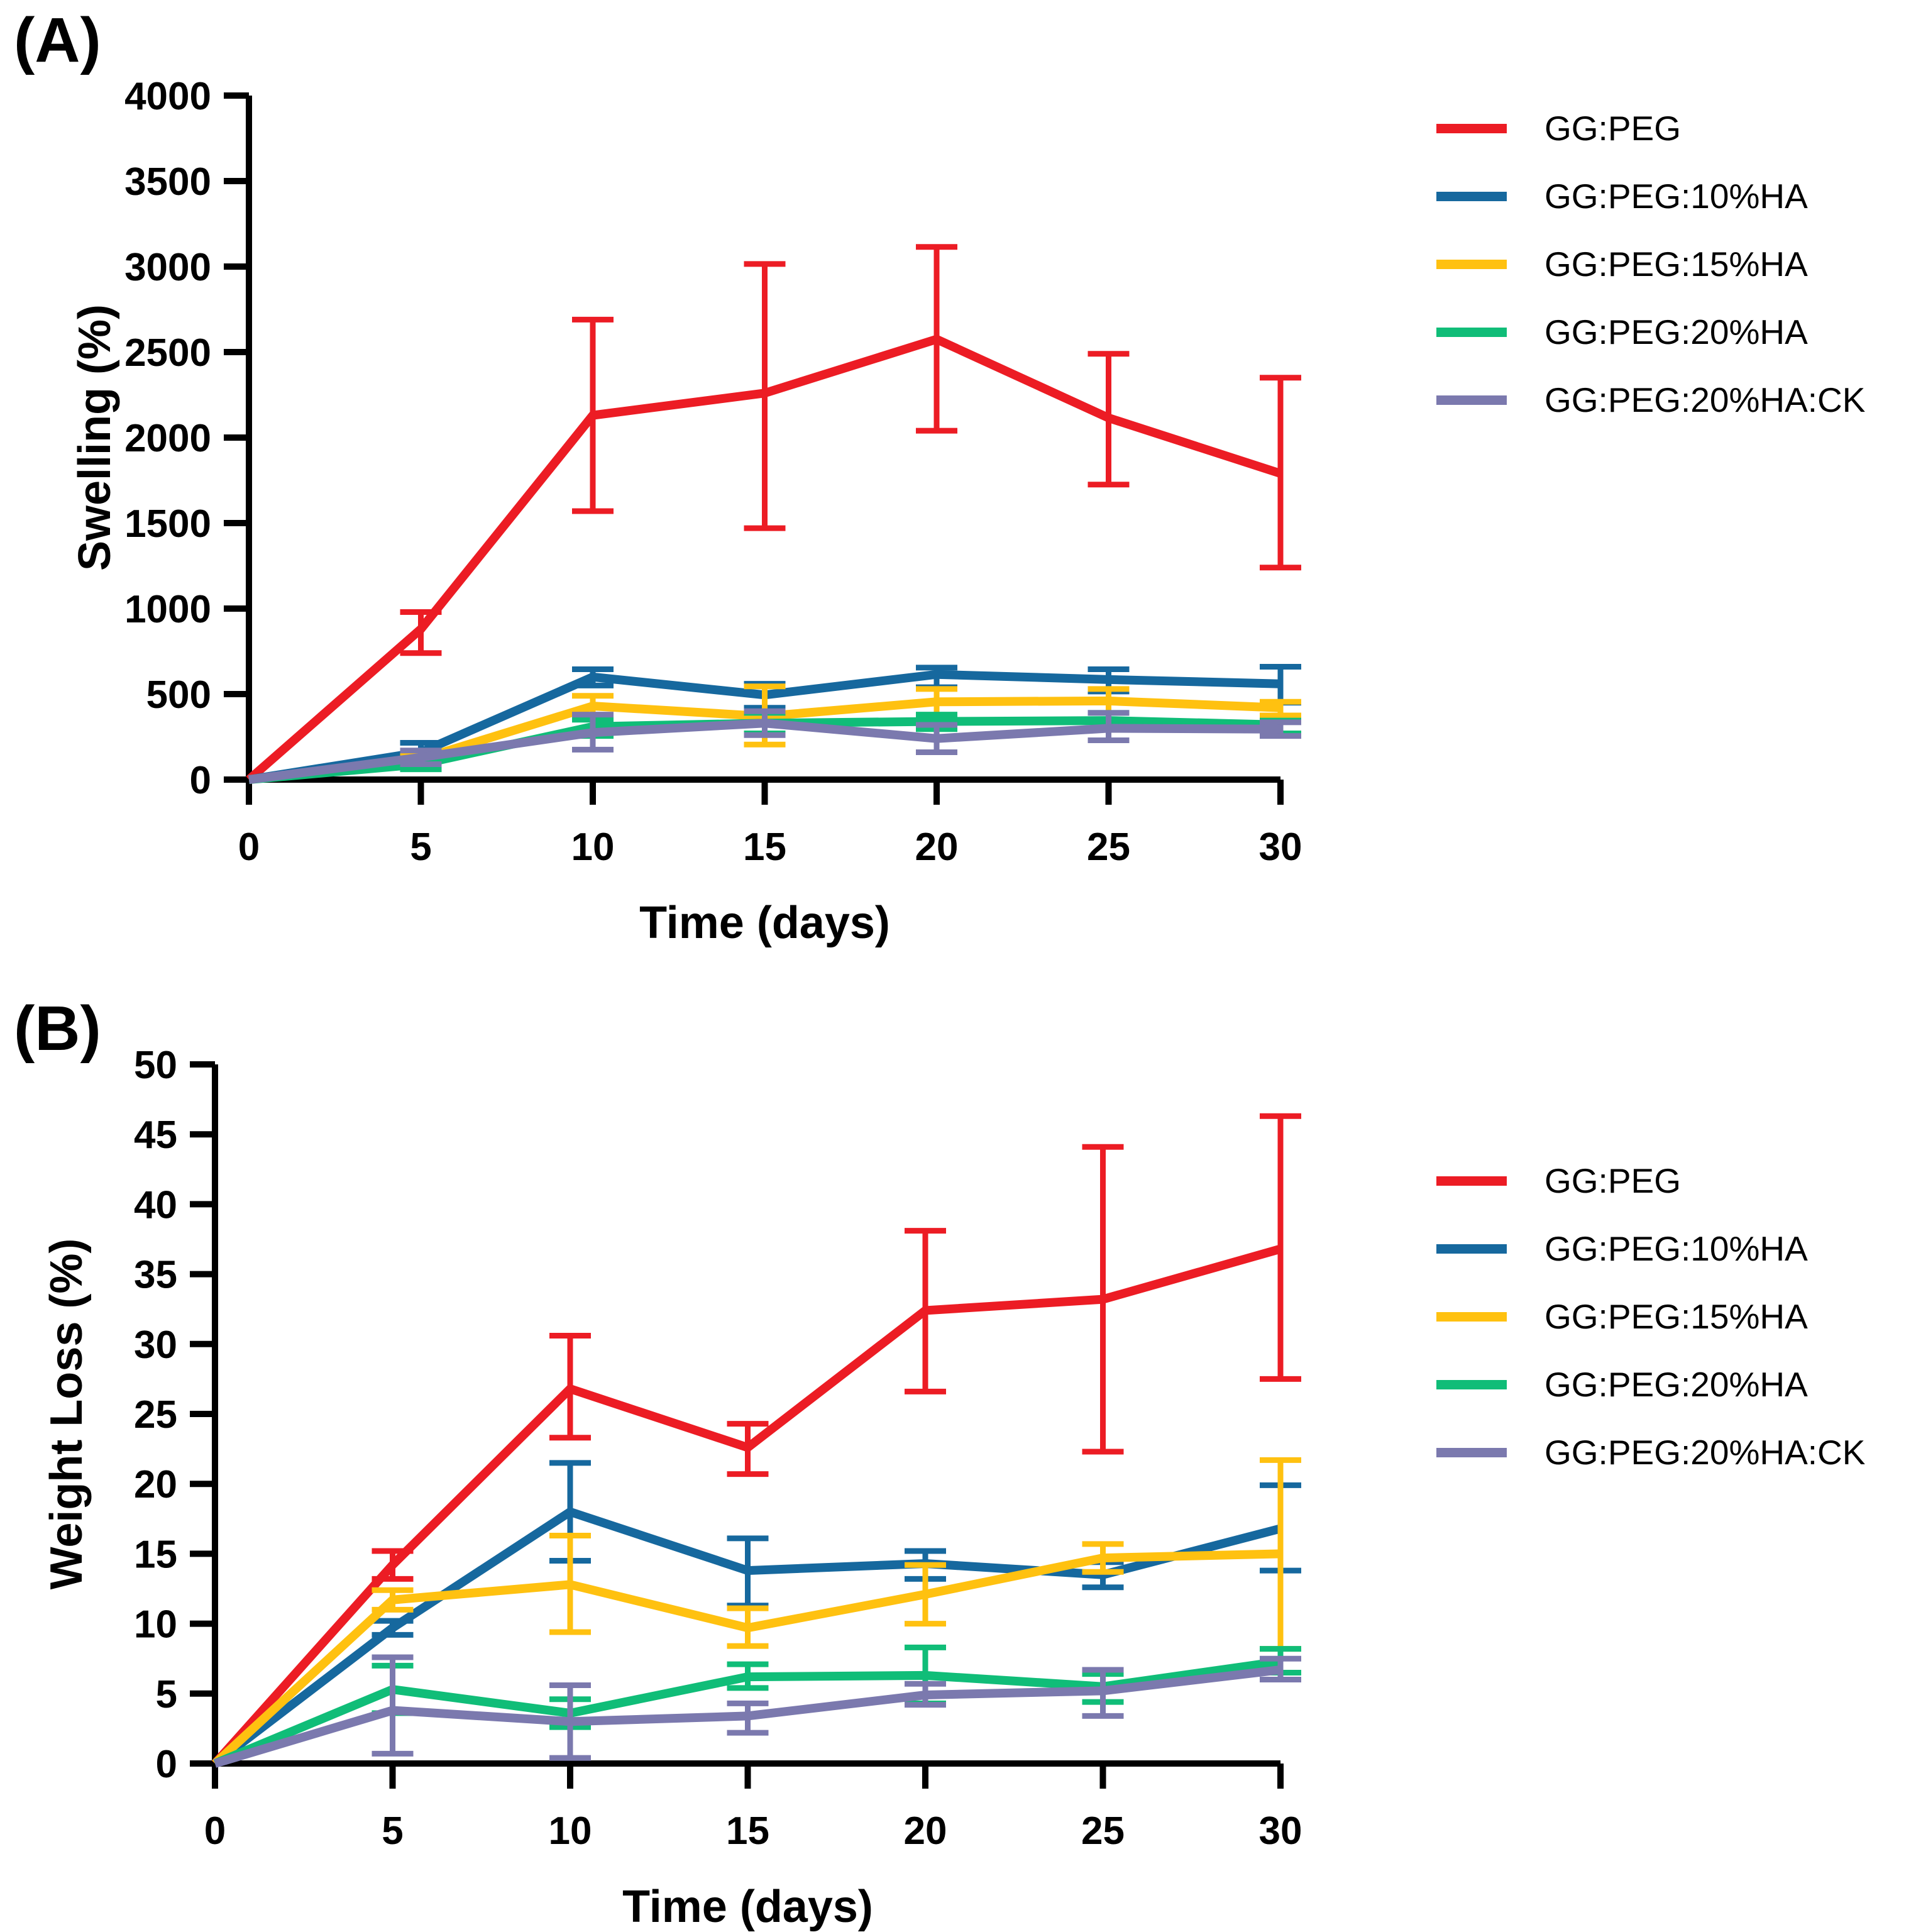  What do you see at coordinates (167, 353) in the screenshot?
I see `y-tick-label: 2500` at bounding box center [167, 353].